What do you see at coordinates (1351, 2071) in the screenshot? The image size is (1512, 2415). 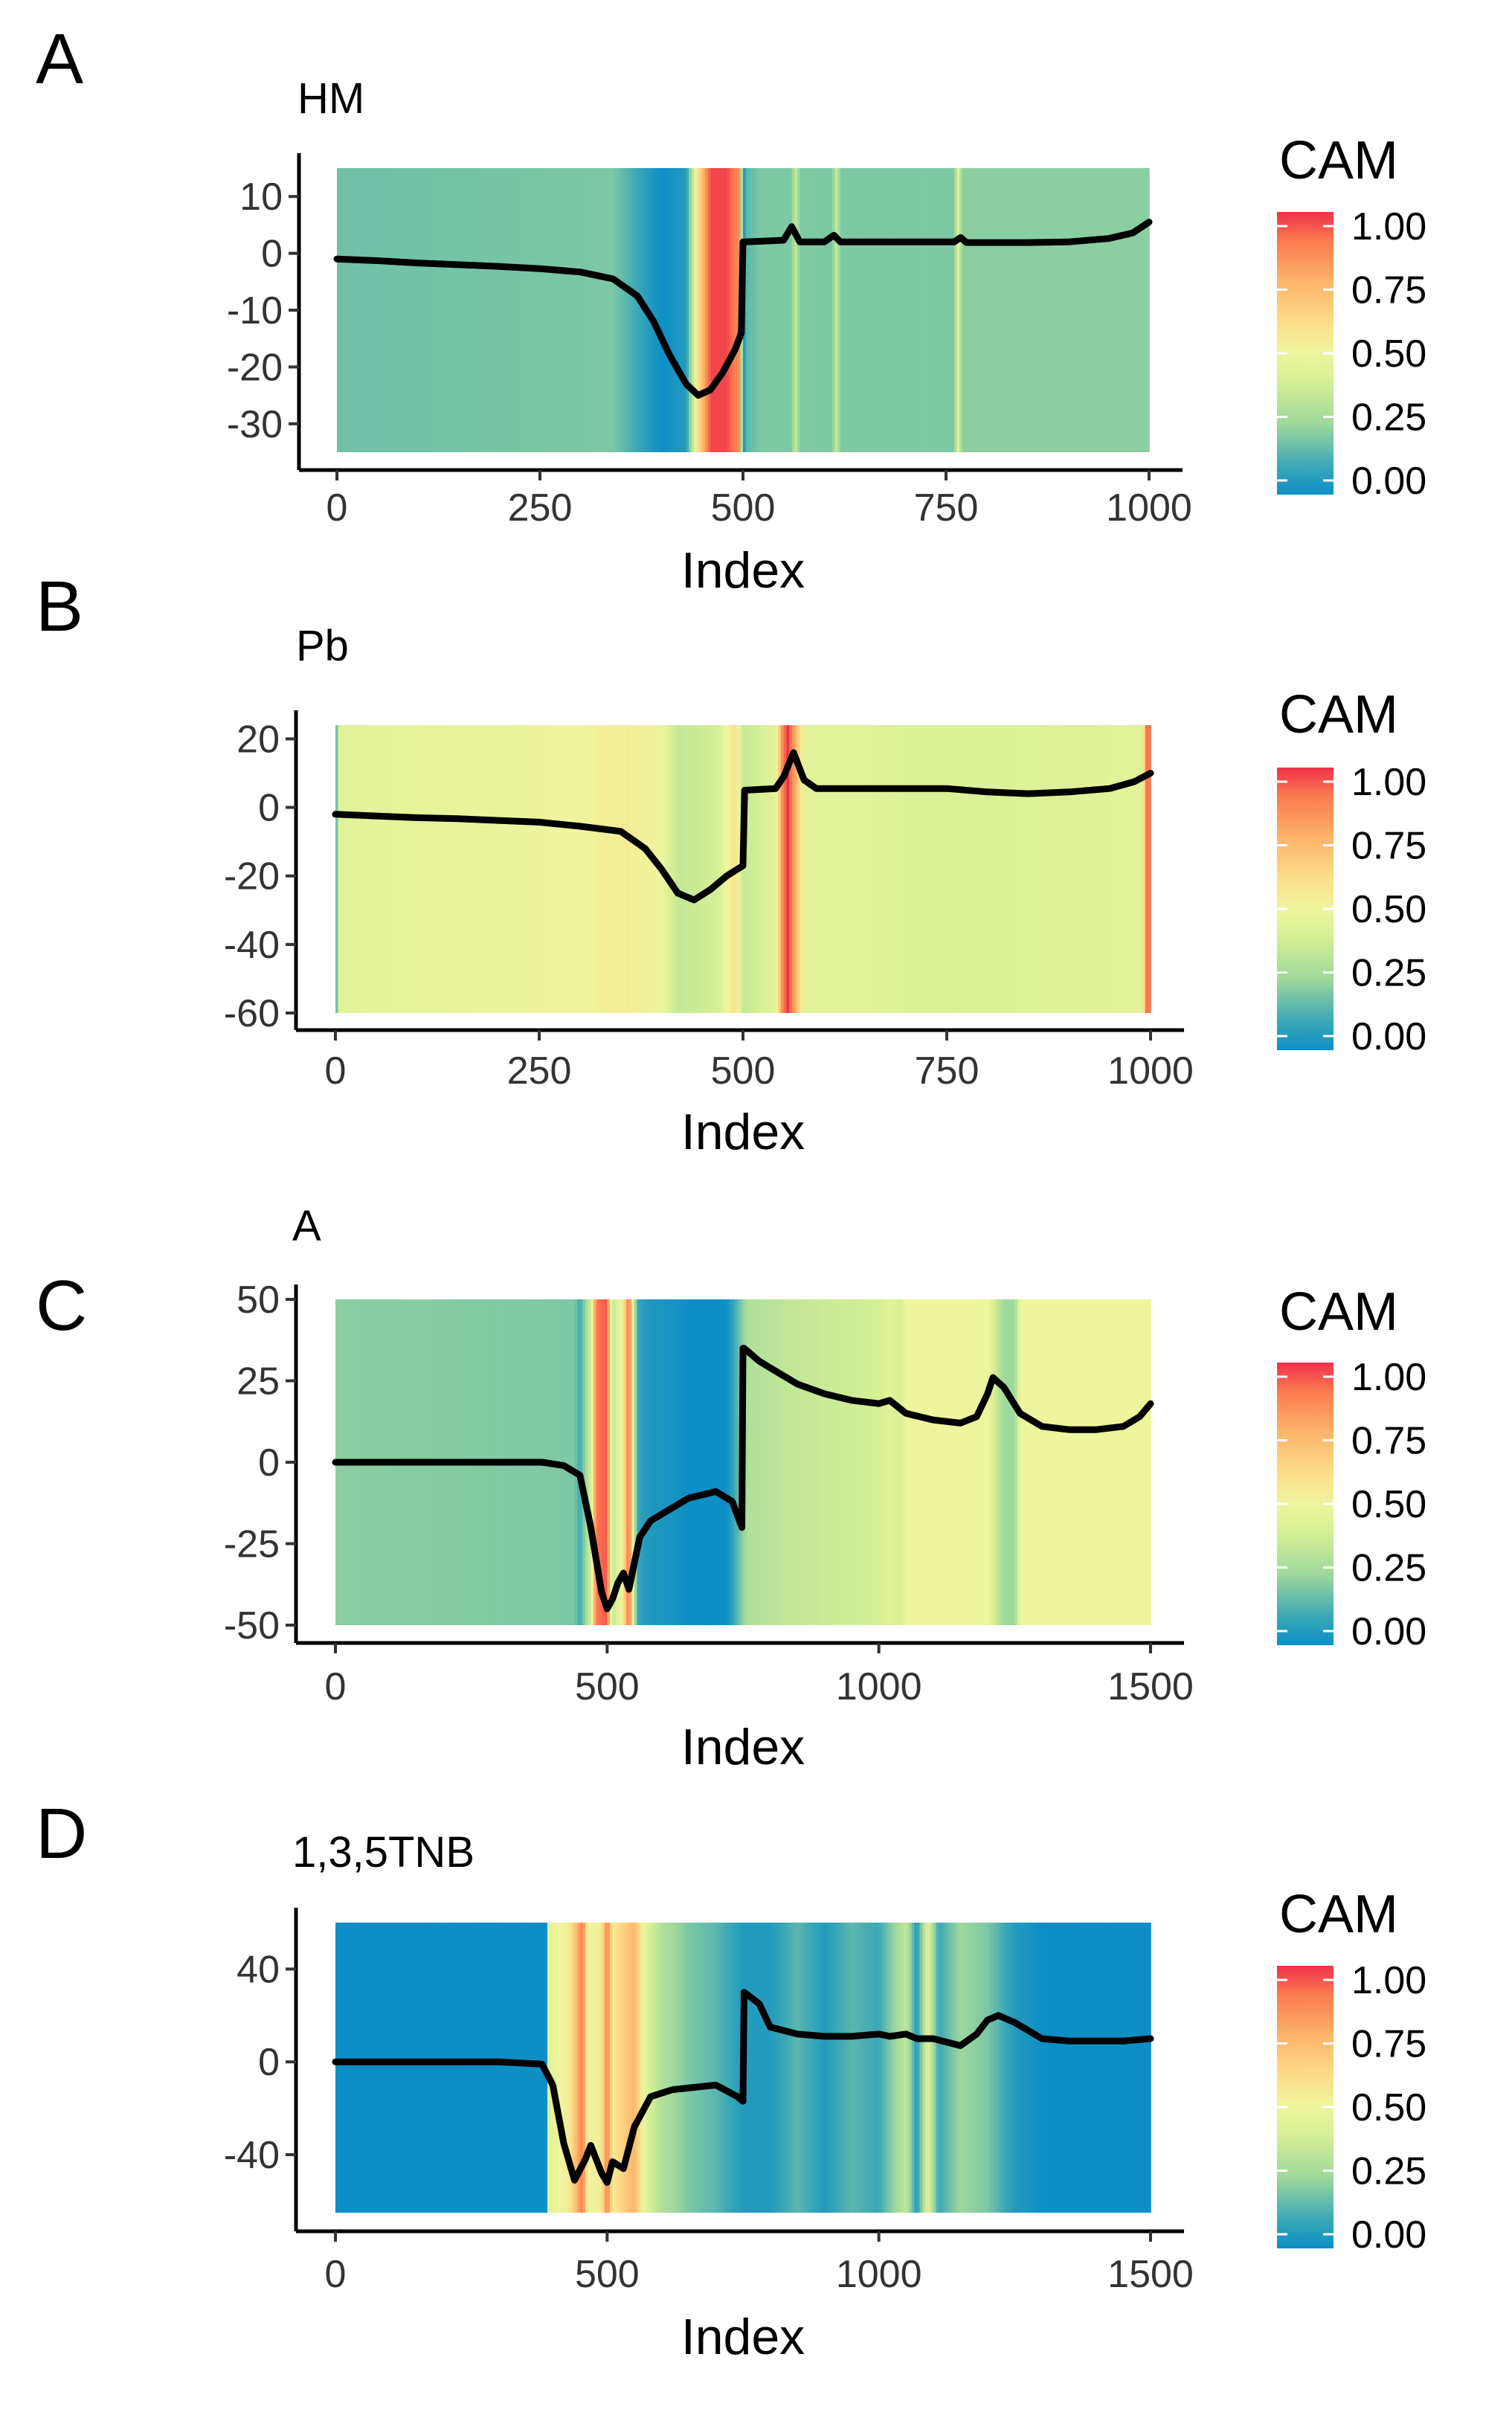 I see `cam-legend: CAM 1.00 0.75 0.50 0.25 0.00` at bounding box center [1351, 2071].